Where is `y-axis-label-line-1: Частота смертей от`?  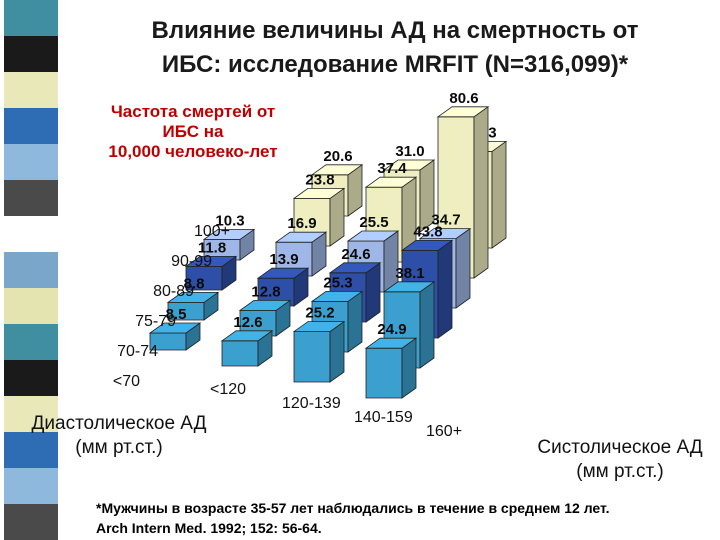
y-axis-label-line-1: Частота смертей от is located at coordinates (193, 111).